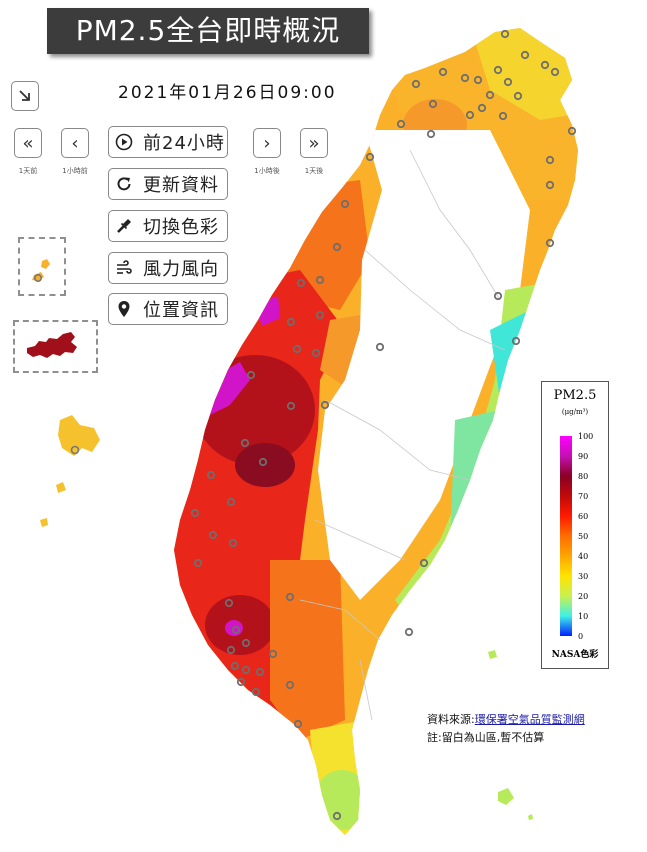 The height and width of the screenshot is (852, 647). Describe the element at coordinates (70, 471) in the screenshot. I see `penghu-islands` at that location.